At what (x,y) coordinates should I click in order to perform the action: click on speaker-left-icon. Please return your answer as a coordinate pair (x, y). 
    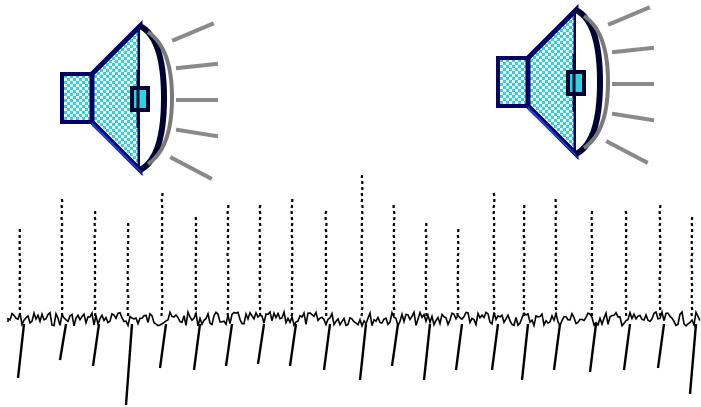
    Looking at the image, I should click on (139, 100).